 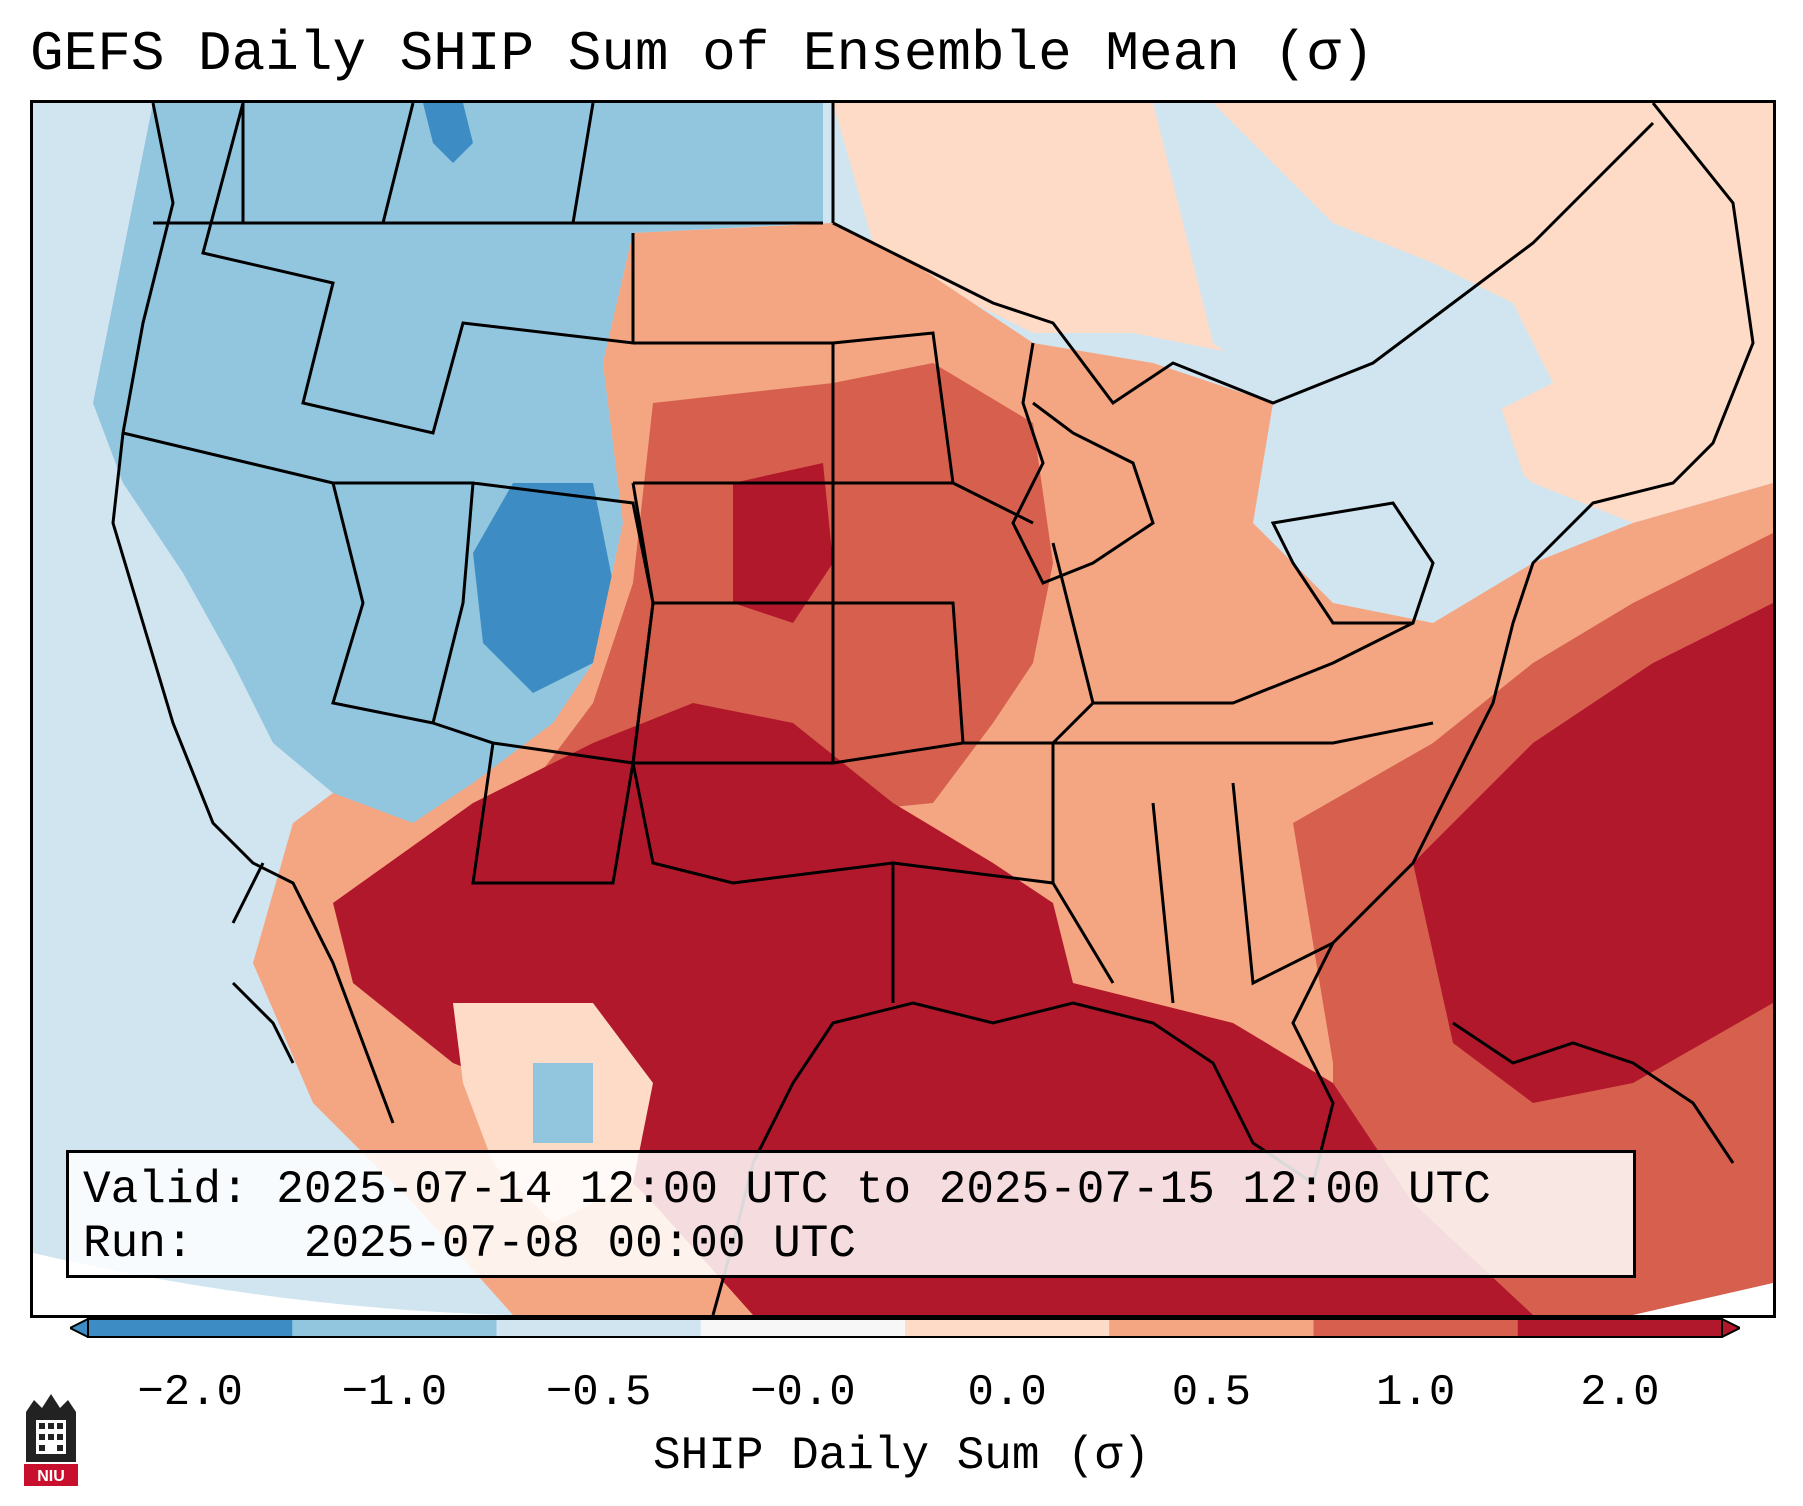 What do you see at coordinates (79, 1328) in the screenshot?
I see `colorbar-extend-low` at bounding box center [79, 1328].